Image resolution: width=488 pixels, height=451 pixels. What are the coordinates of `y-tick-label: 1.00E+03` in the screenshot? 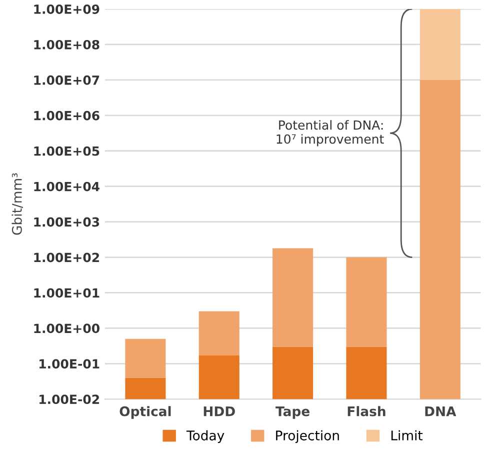 It's located at (67, 222).